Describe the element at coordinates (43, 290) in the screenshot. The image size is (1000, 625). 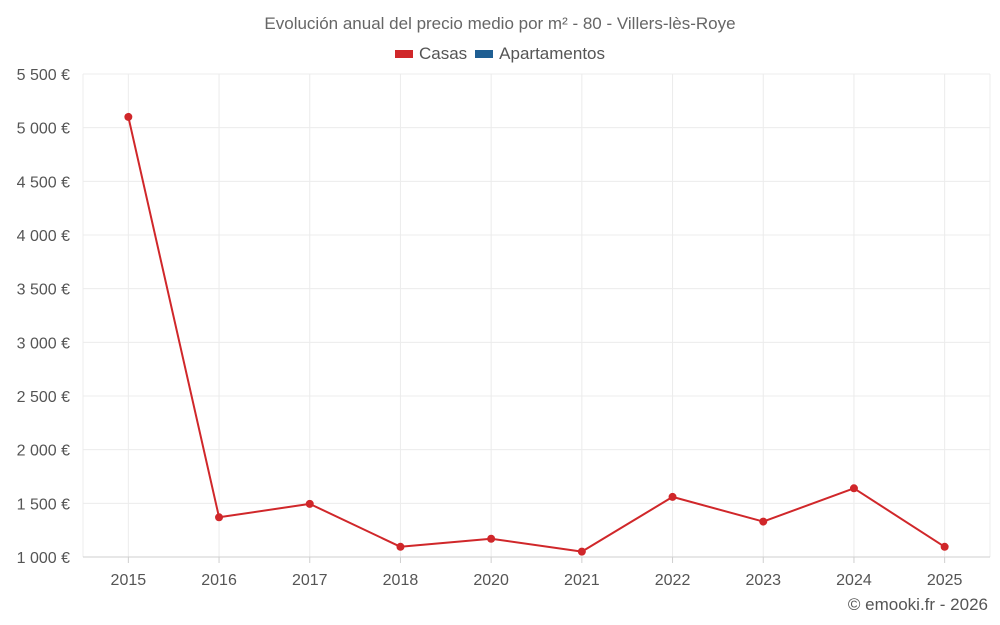
I see `y-tick-label: 3 500 €` at that location.